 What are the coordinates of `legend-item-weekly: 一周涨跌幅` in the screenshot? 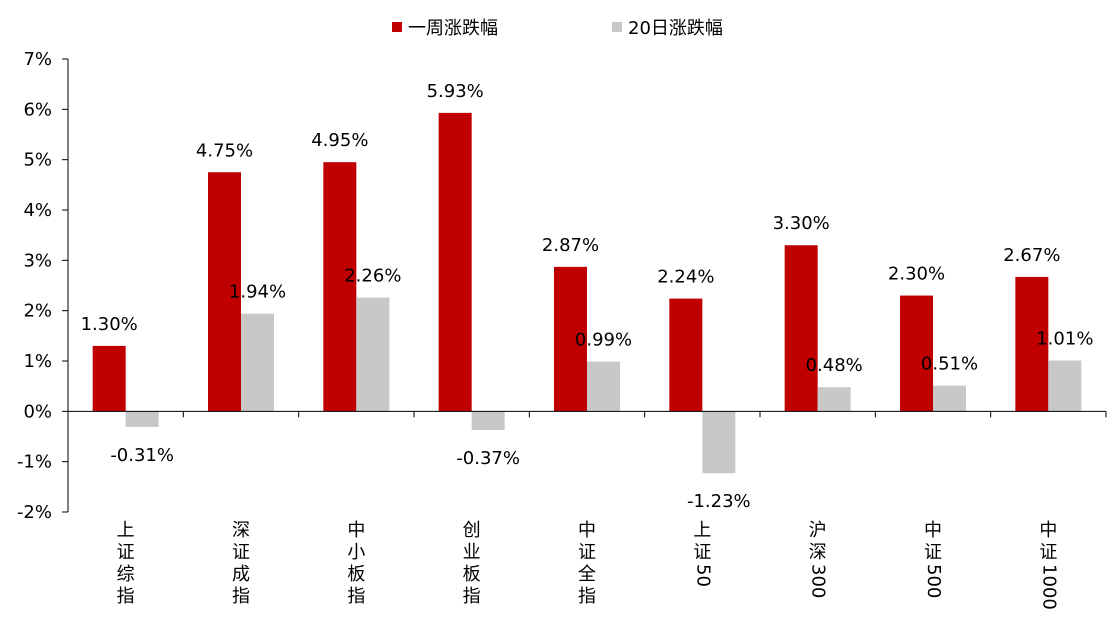 It's located at (445, 27).